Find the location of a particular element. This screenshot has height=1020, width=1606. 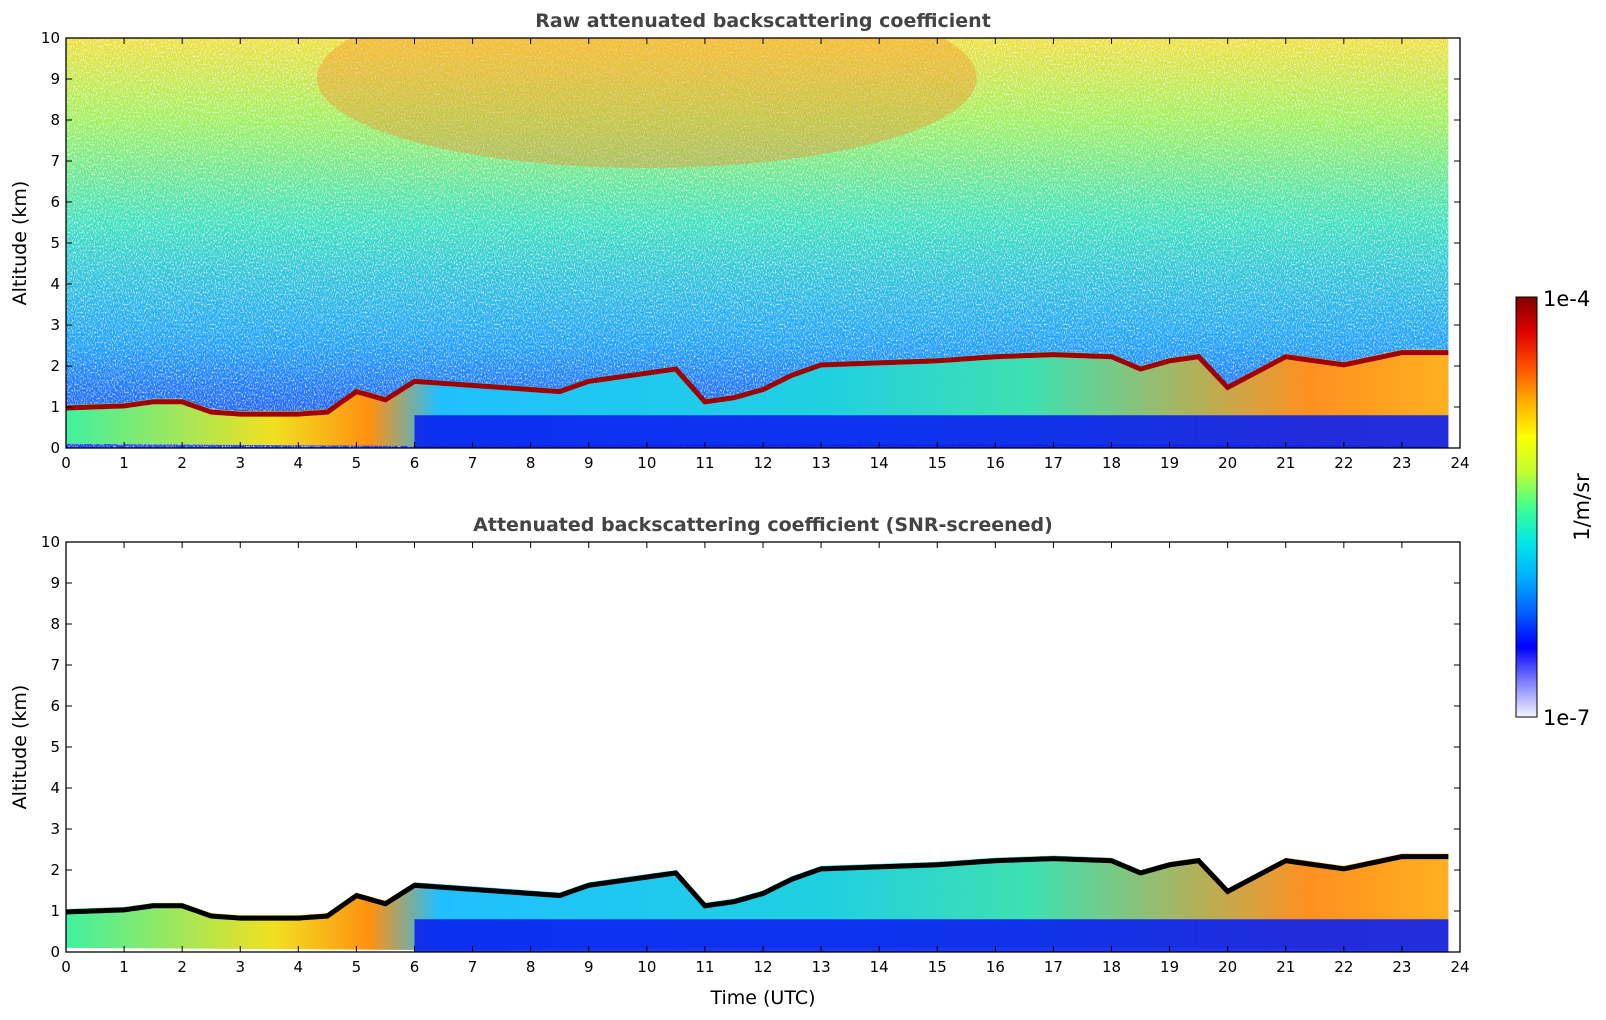

x-axis-label: Time (UTC) is located at coordinates (762, 998).